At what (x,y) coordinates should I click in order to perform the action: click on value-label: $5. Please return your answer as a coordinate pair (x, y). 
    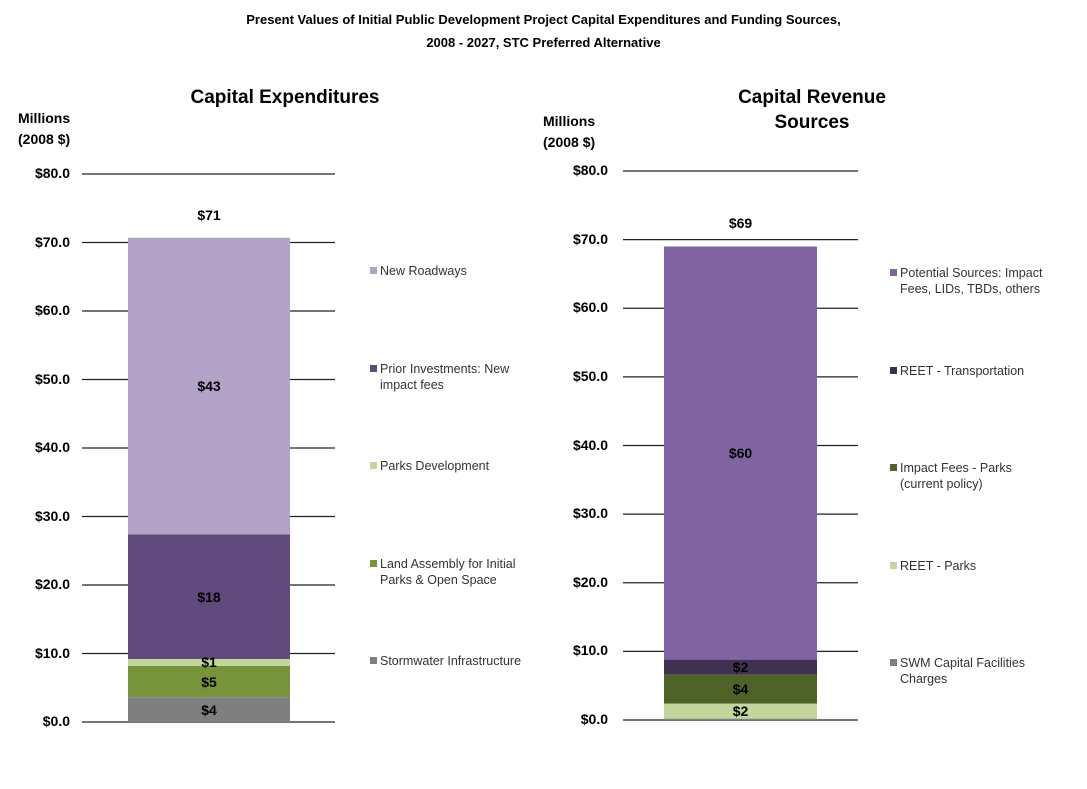
    Looking at the image, I should click on (209, 681).